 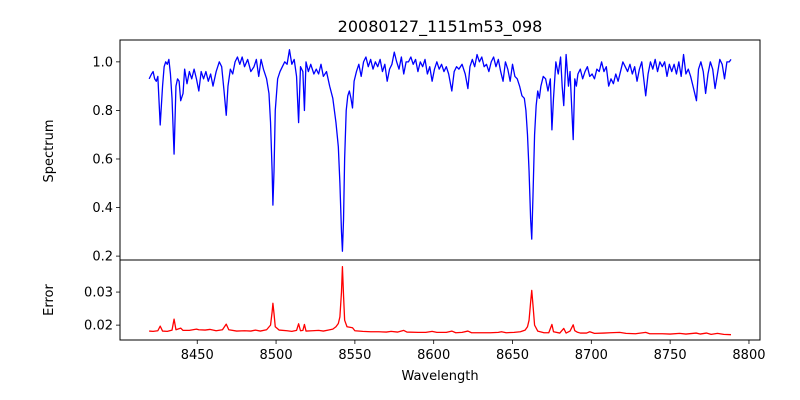 I want to click on error-ytick-label: 0.03, so click(x=98, y=293).